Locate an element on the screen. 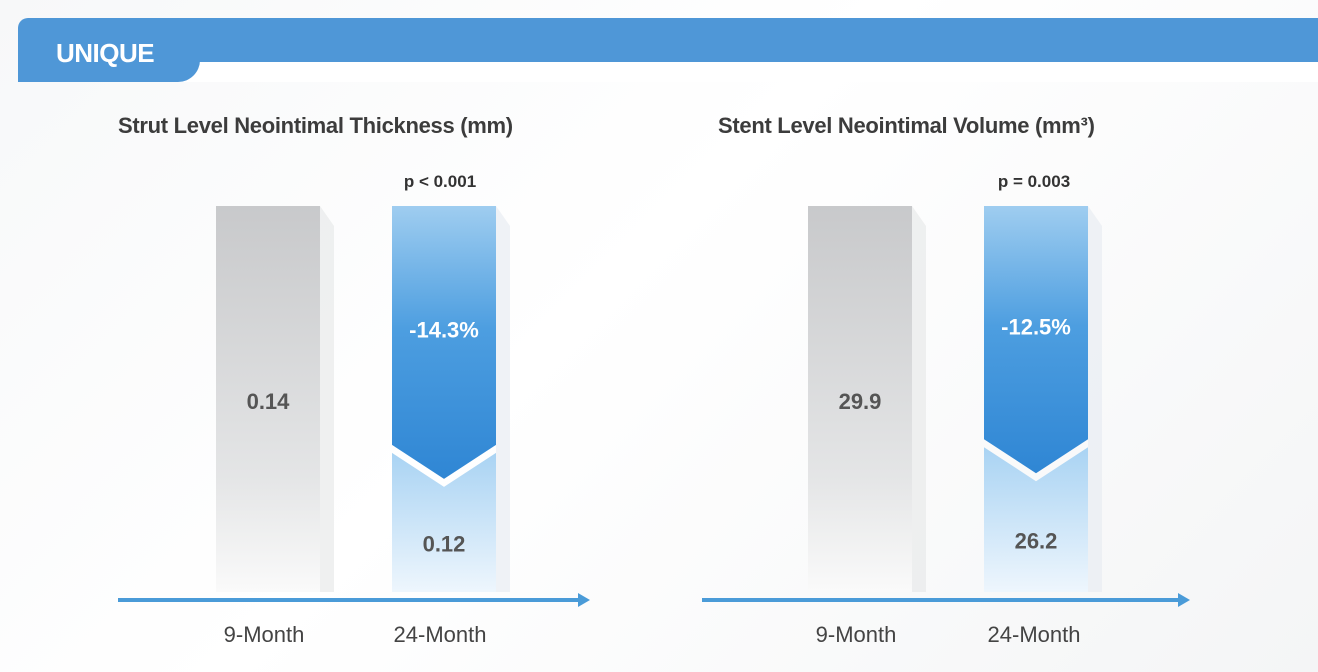 Image resolution: width=1318 pixels, height=672 pixels. p-value: p < 0.001 is located at coordinates (440, 181).